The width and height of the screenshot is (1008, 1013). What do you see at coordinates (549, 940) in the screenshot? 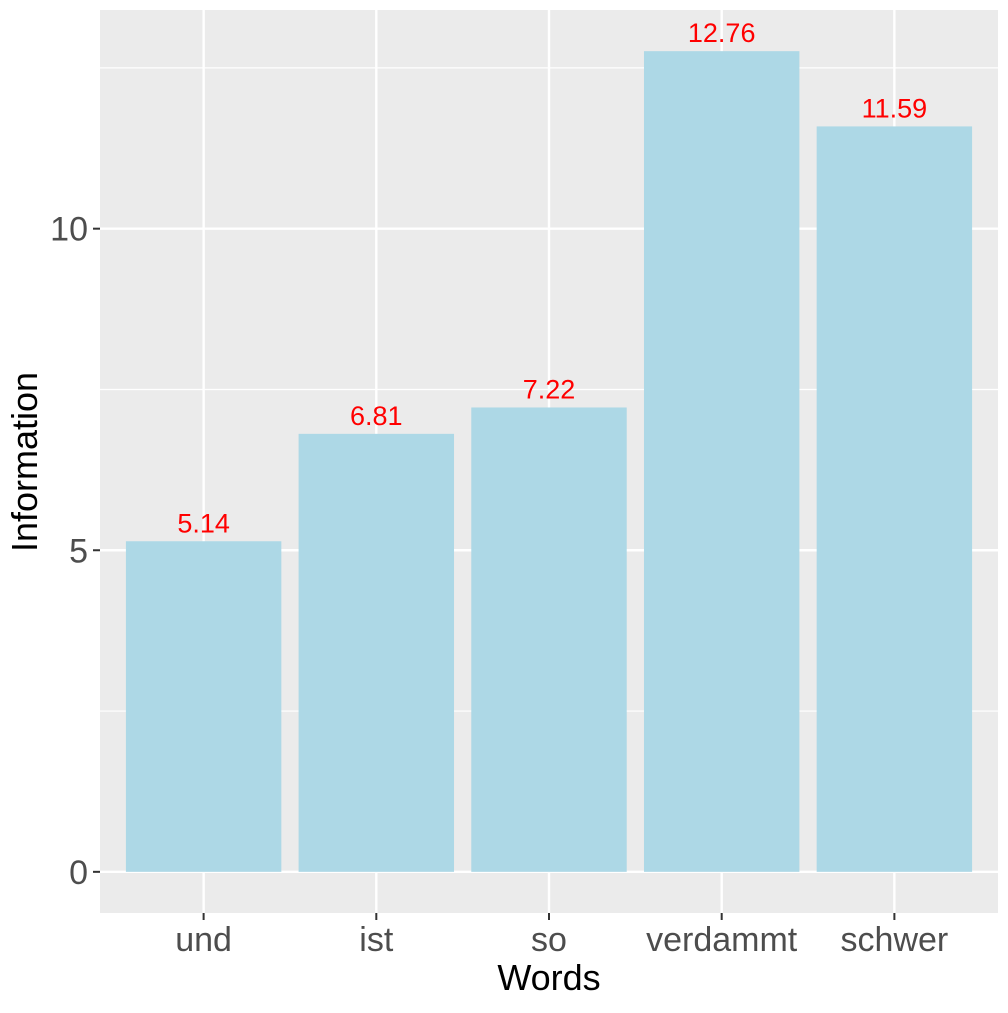
I see `x-tick-label-so: so` at bounding box center [549, 940].